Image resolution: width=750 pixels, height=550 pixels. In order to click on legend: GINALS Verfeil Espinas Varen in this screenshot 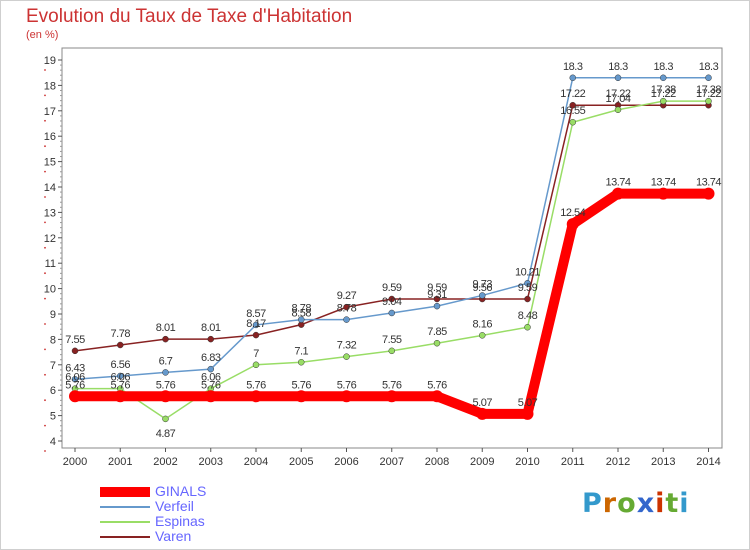, I will do `click(200, 514)`.